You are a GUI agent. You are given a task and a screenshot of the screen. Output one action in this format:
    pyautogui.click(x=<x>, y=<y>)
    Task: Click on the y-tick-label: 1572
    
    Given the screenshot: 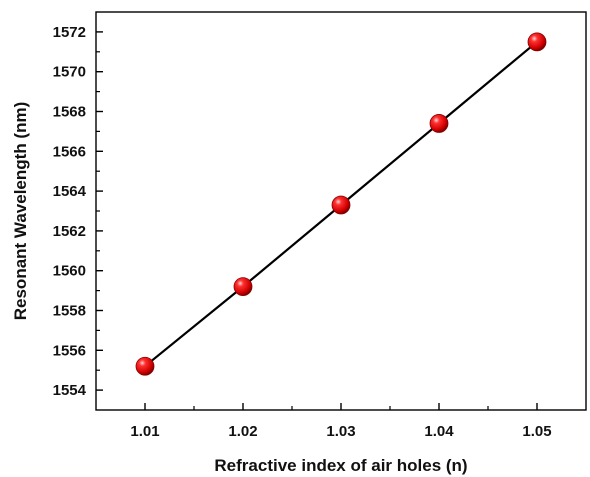 What is the action you would take?
    pyautogui.click(x=69, y=32)
    